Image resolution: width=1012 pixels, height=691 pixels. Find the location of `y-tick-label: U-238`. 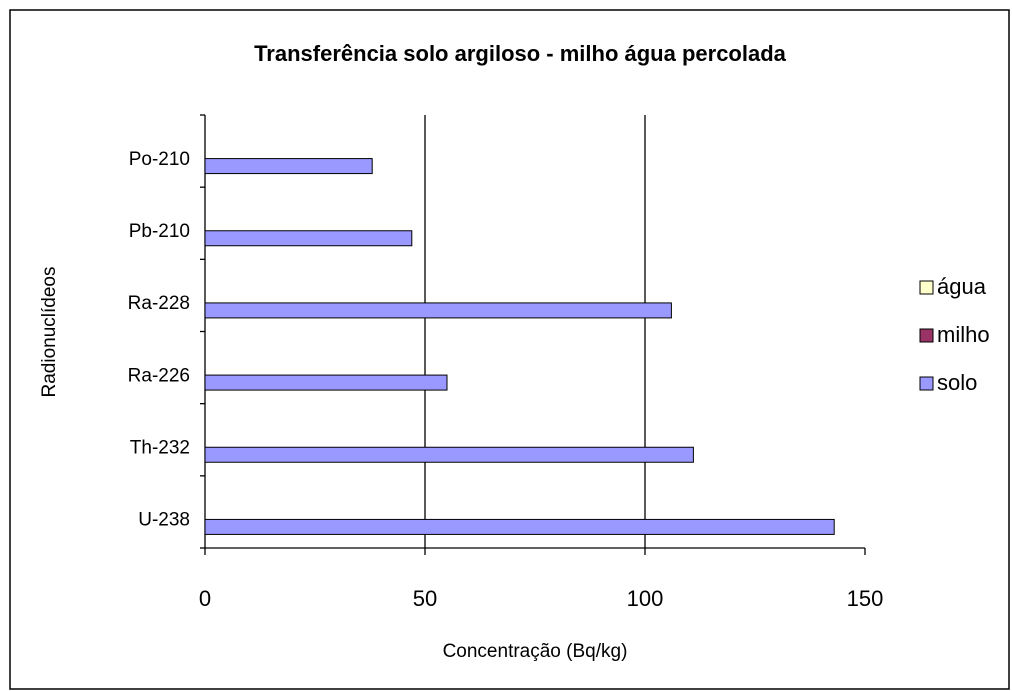

y-tick-label: U-238 is located at coordinates (164, 520).